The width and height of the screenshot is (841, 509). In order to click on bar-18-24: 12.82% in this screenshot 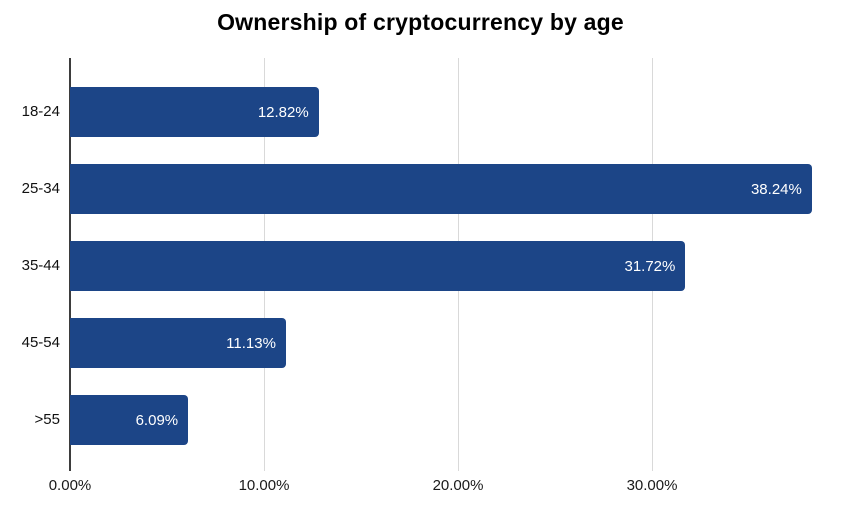, I will do `click(194, 112)`.